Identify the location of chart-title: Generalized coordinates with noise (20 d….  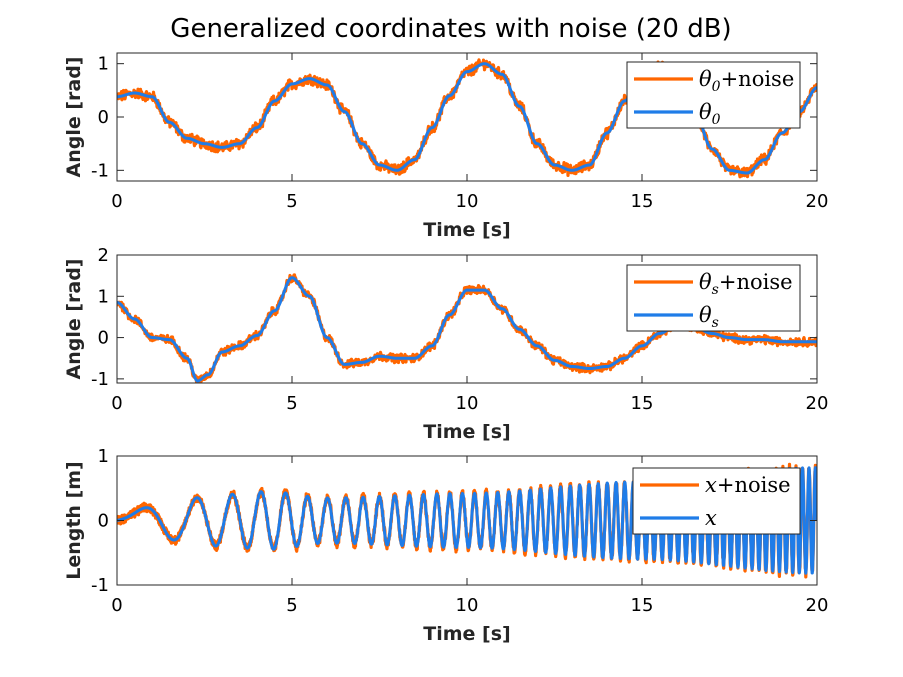
(450, 29).